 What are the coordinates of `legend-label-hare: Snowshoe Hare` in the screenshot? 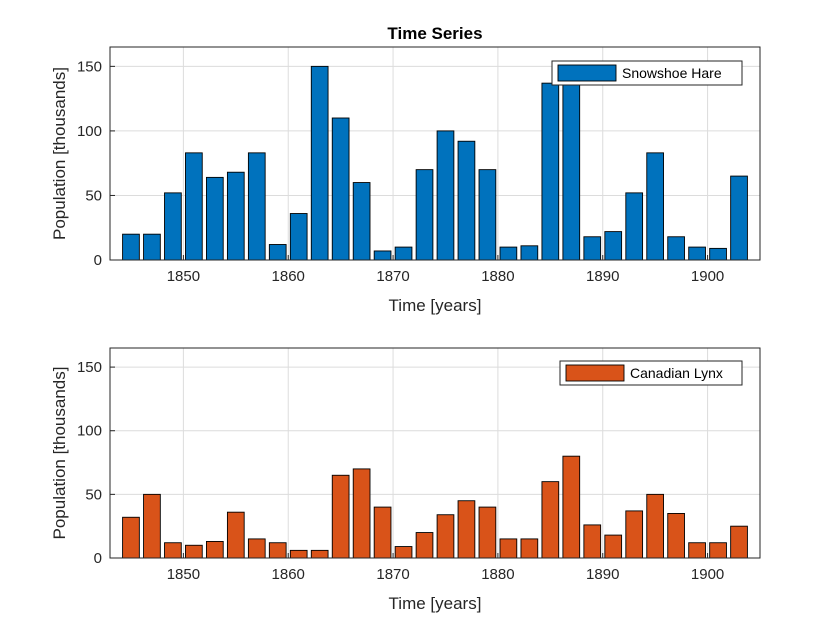 It's located at (672, 73).